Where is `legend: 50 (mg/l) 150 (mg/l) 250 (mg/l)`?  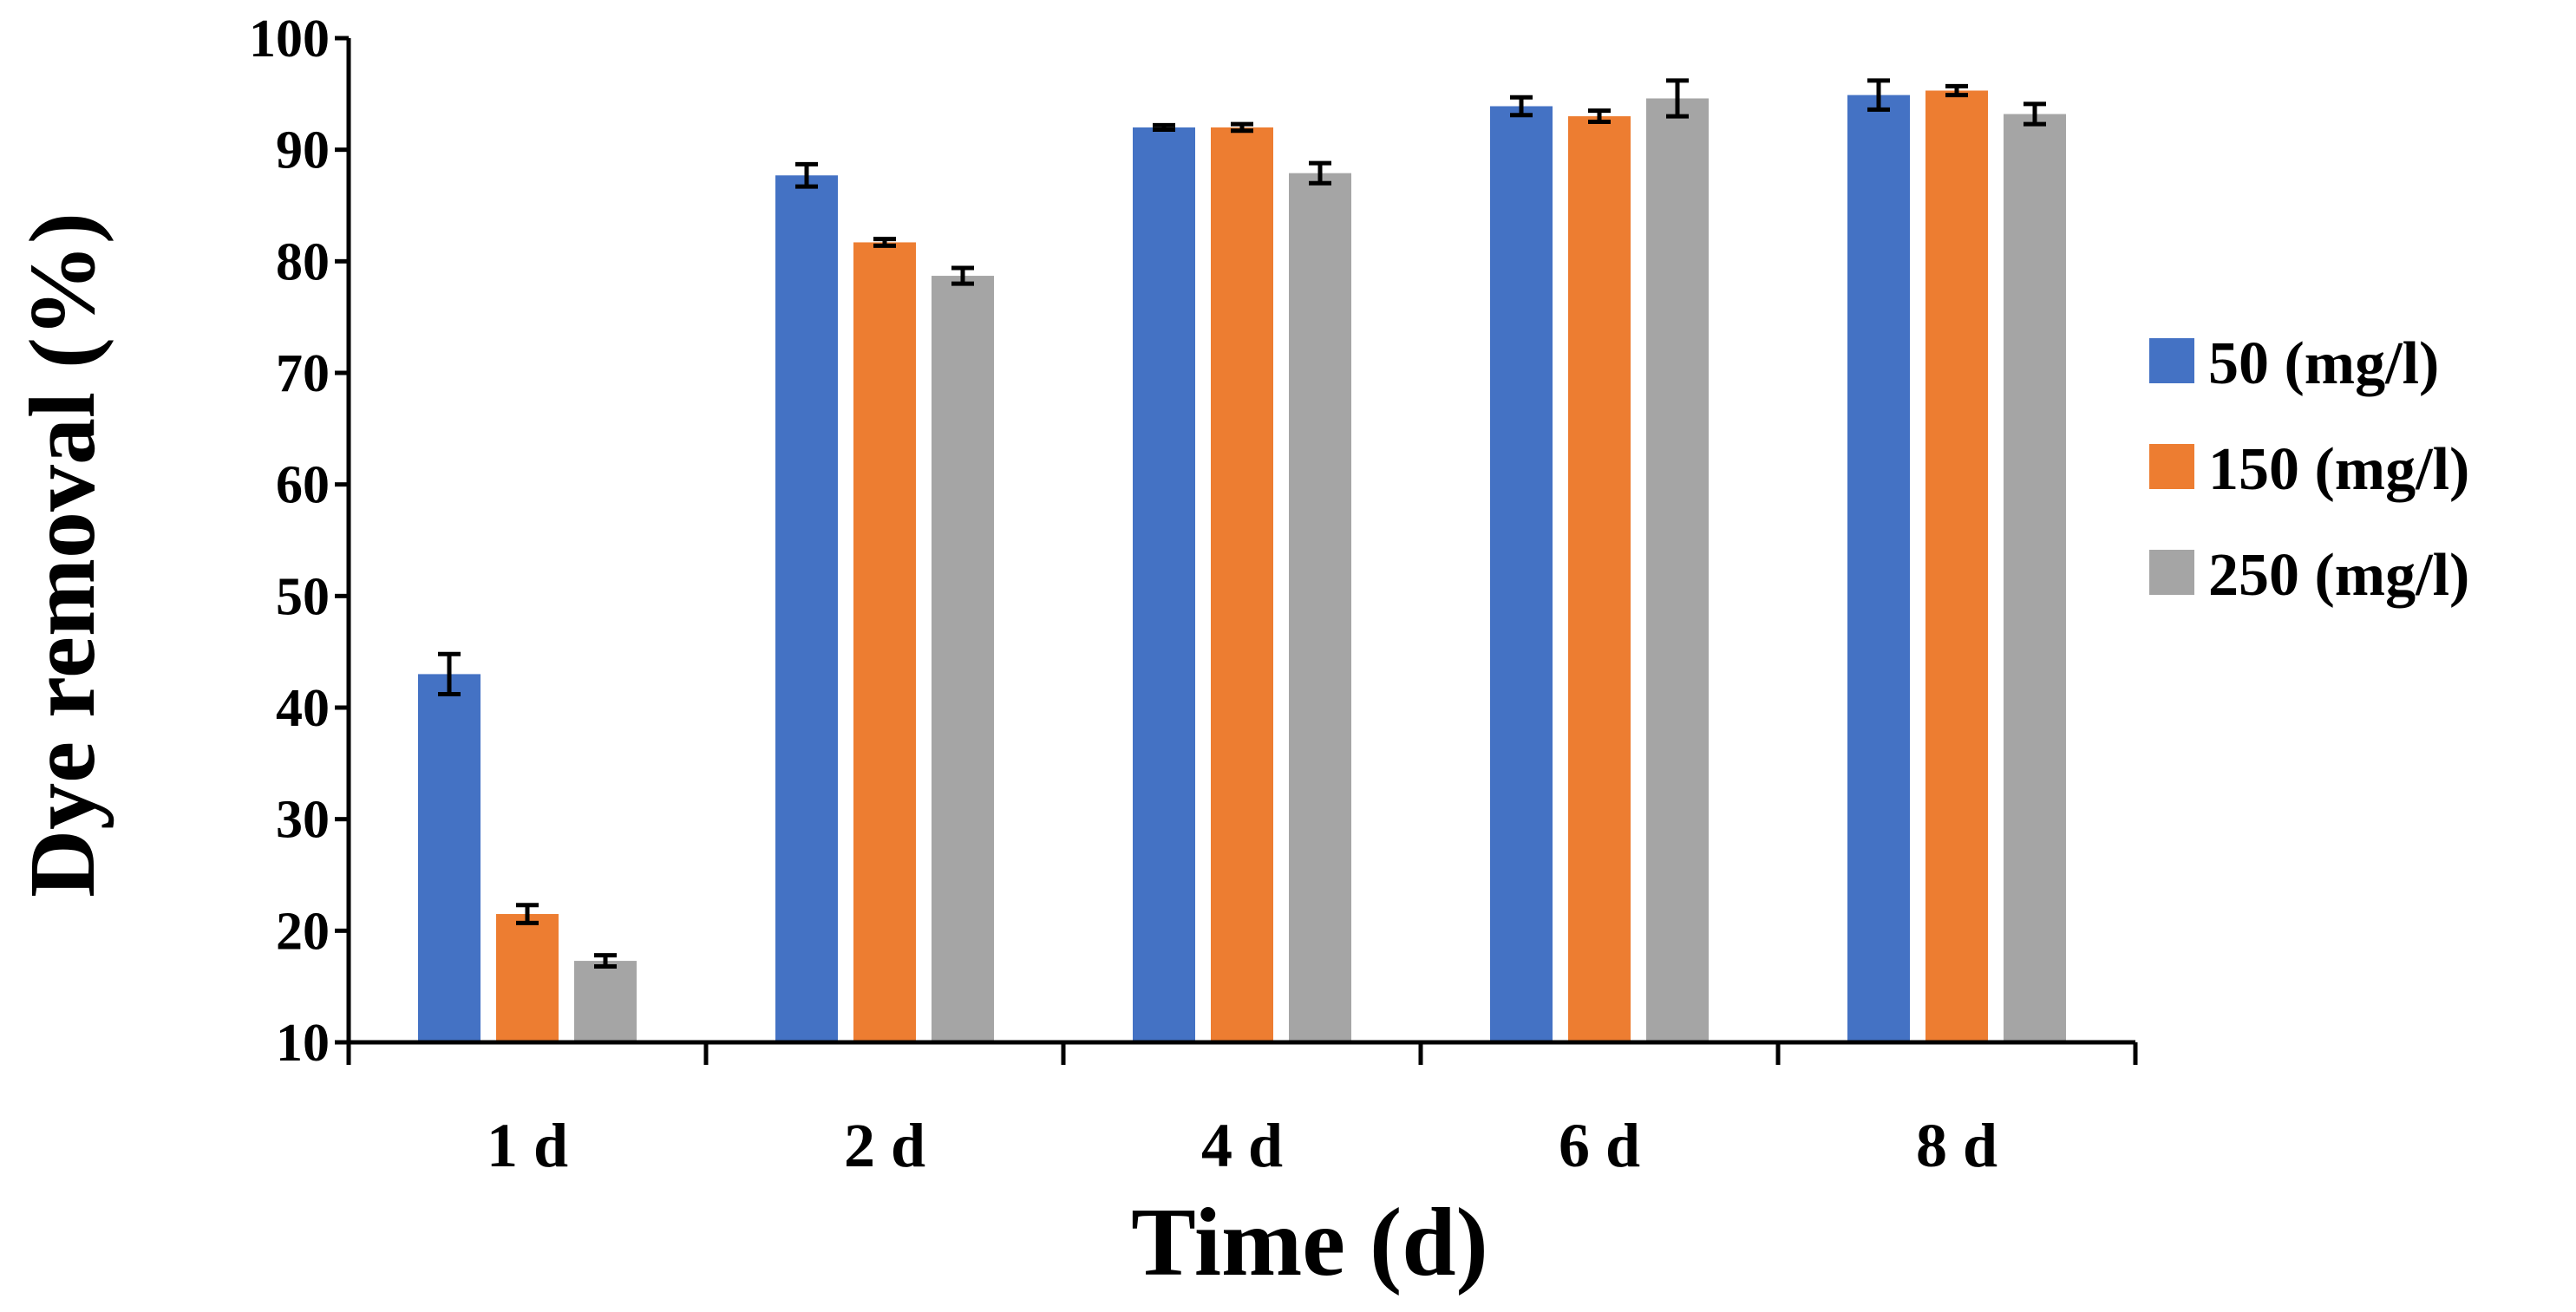
legend: 50 (mg/l) 150 (mg/l) 250 (mg/l) is located at coordinates (2309, 469).